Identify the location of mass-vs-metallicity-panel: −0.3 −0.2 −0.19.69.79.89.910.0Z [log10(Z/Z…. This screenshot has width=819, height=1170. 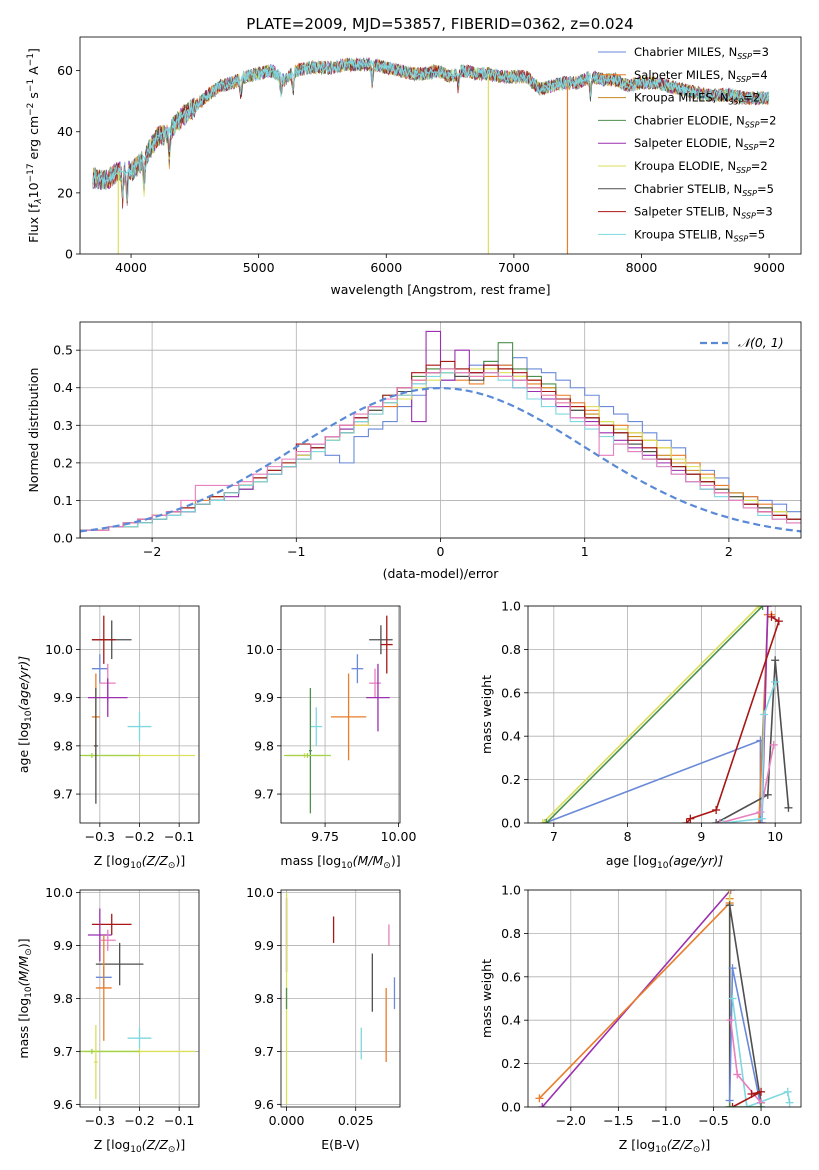
(108, 1020).